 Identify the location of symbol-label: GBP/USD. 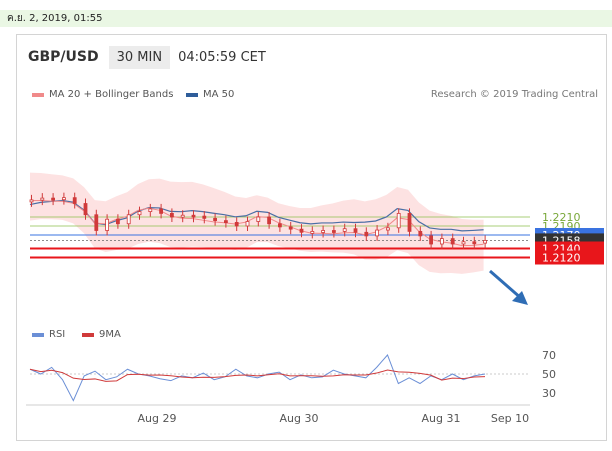
(63, 57).